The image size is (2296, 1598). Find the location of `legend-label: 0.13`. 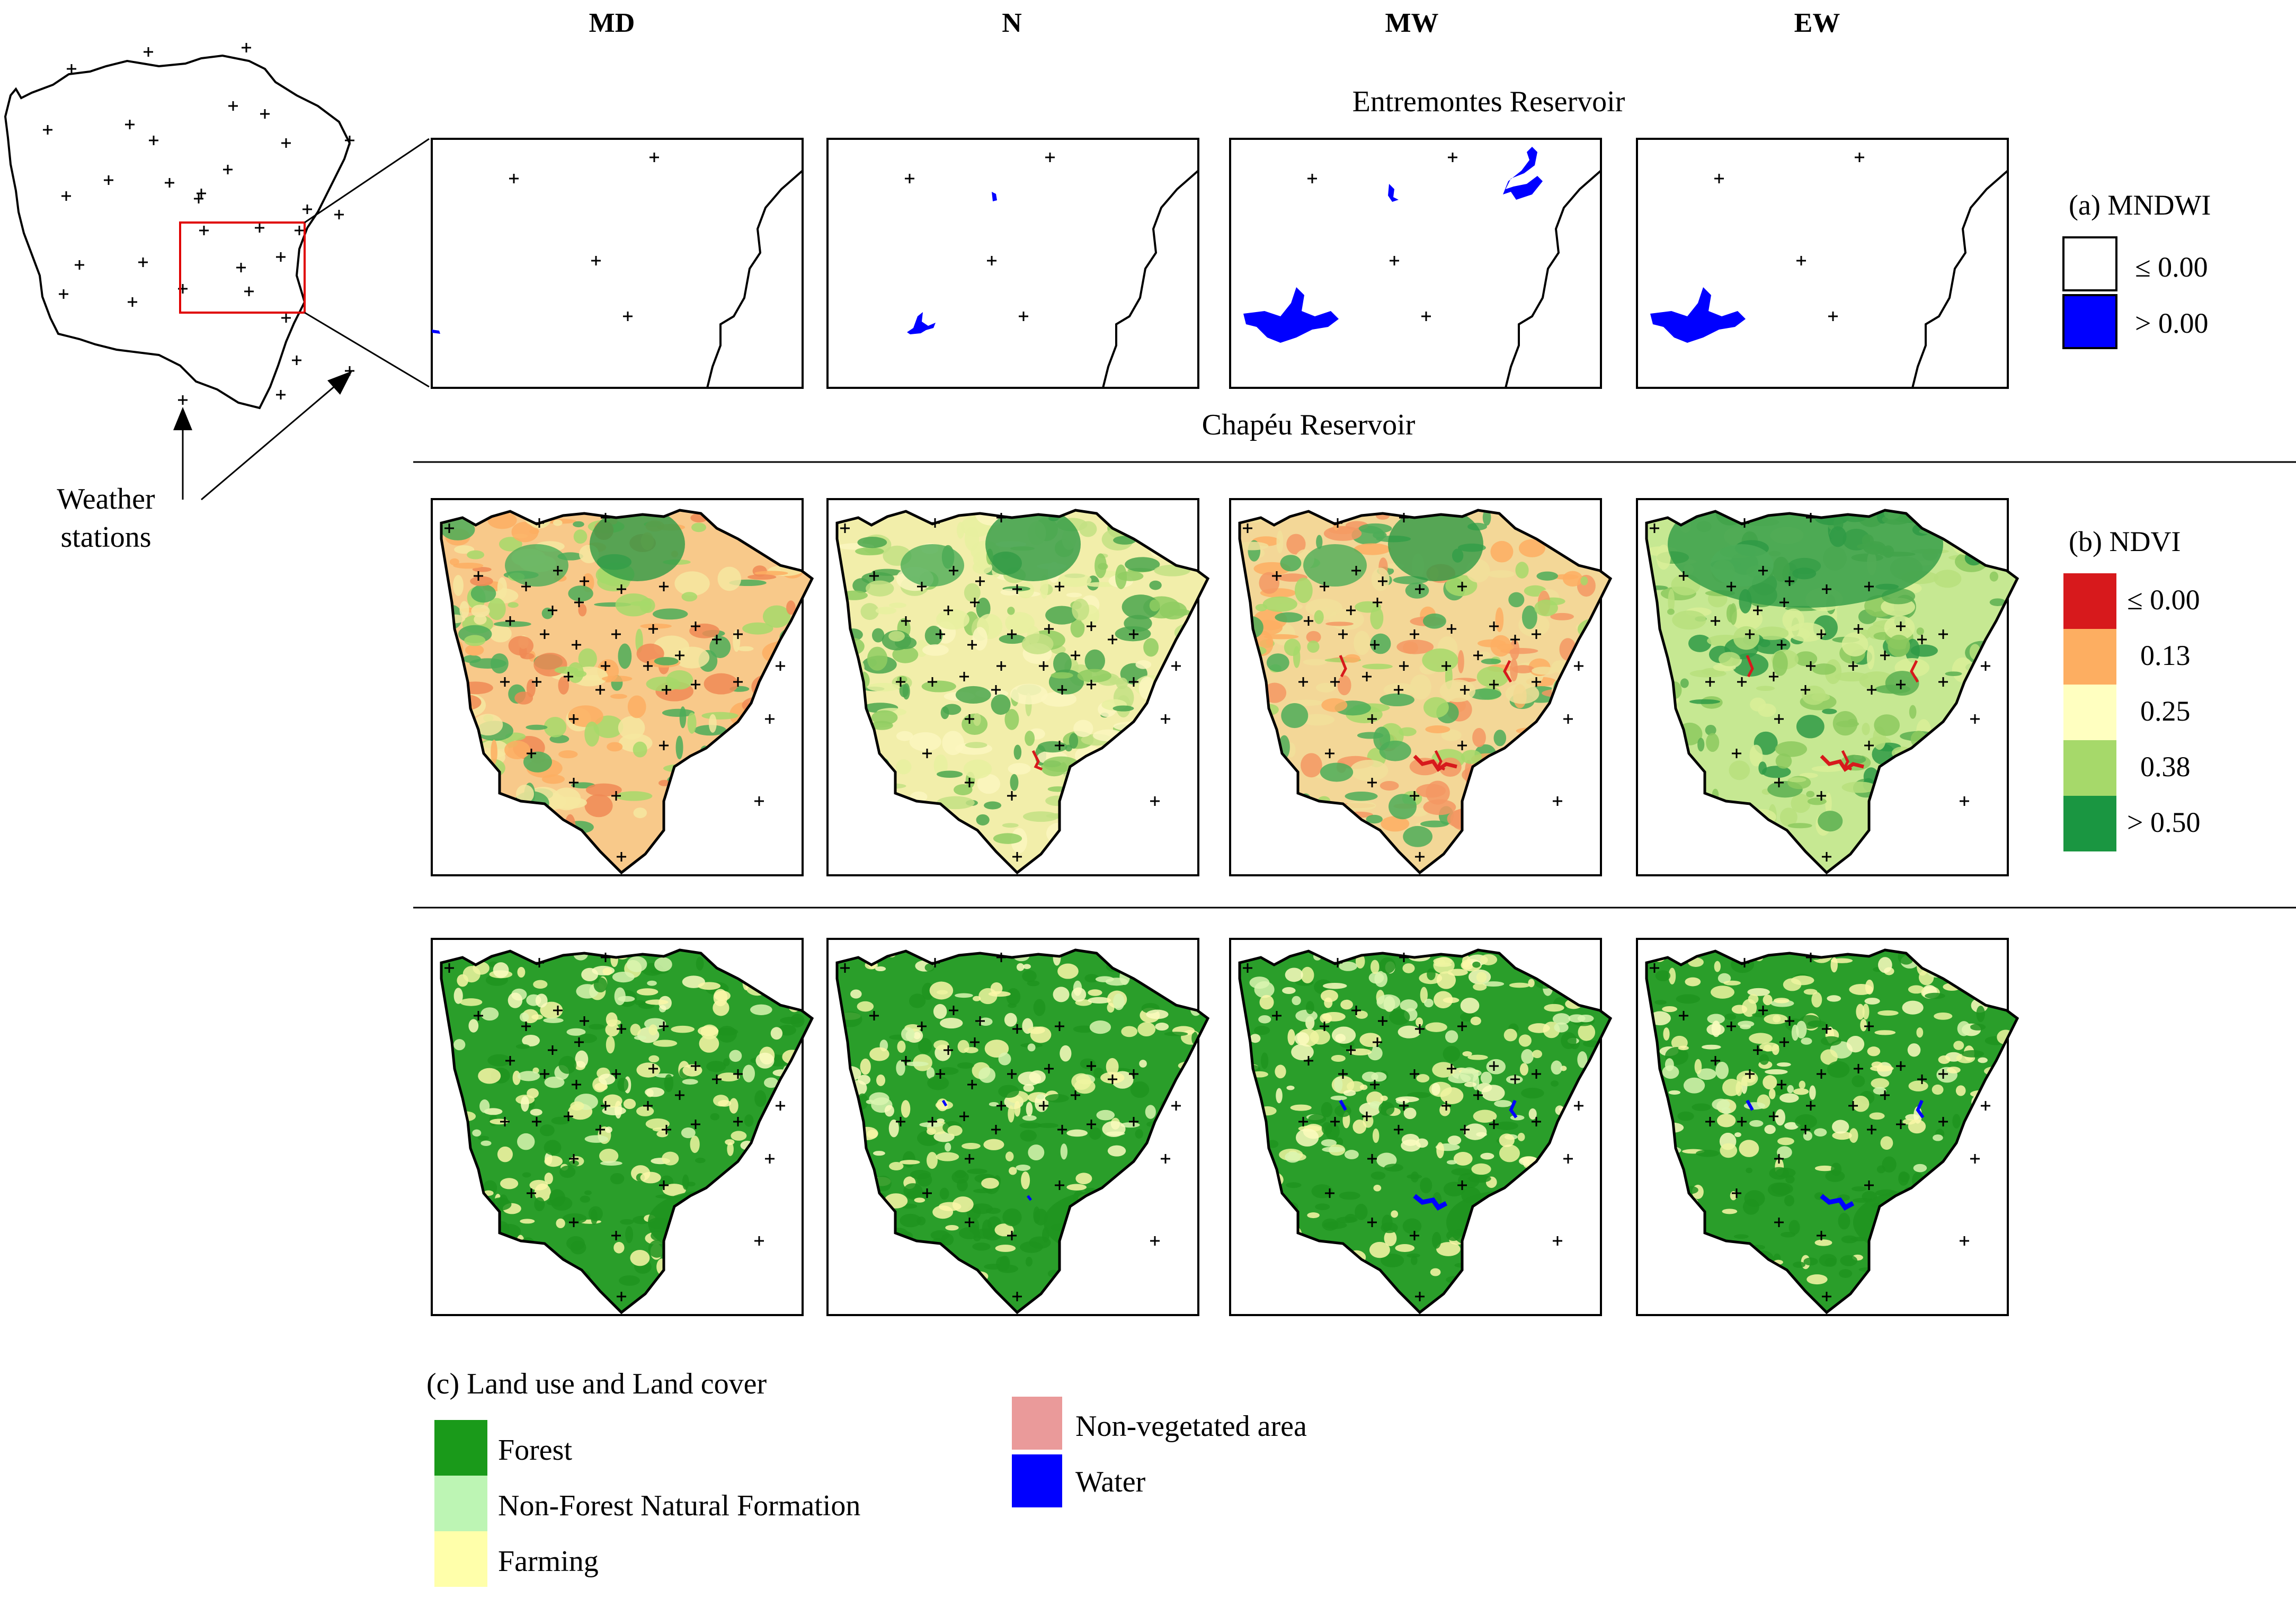

legend-label: 0.13 is located at coordinates (2165, 655).